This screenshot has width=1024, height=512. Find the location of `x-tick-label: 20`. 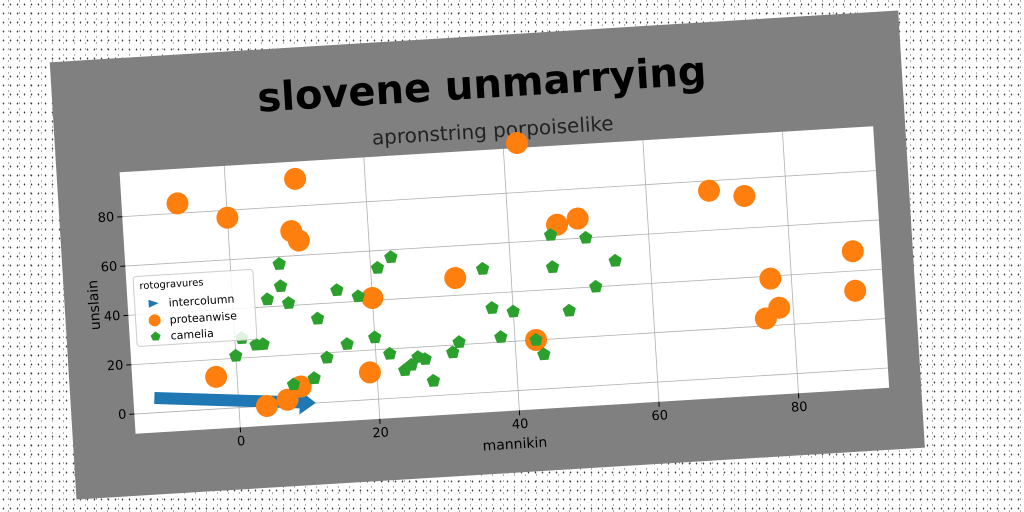

x-tick-label: 20 is located at coordinates (380, 433).